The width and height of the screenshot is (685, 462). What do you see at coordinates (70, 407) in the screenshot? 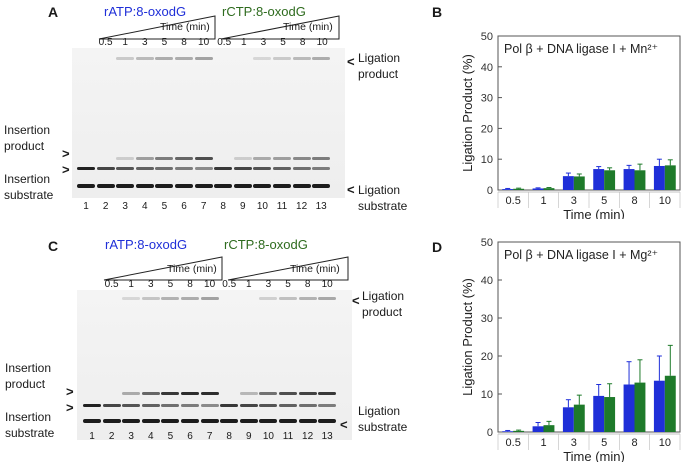
I see `insertion-substrate-arrow-c: >` at bounding box center [70, 407].